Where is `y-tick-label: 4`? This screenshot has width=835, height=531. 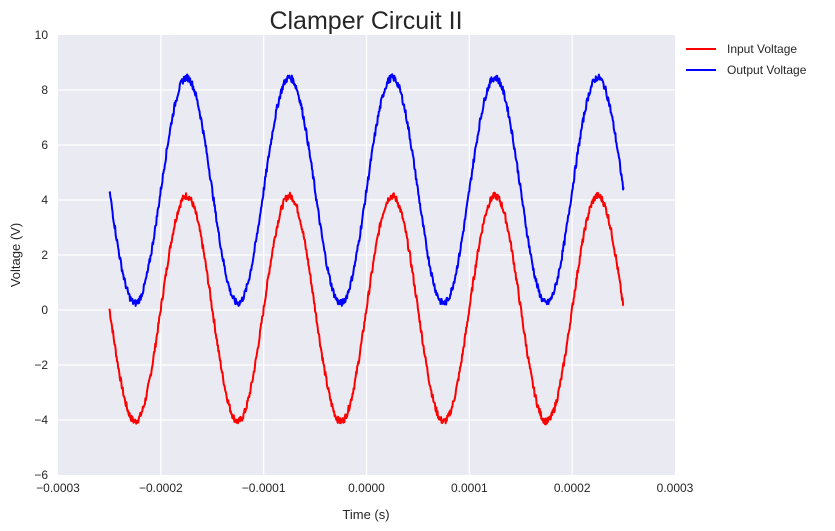 y-tick-label: 4 is located at coordinates (44, 200).